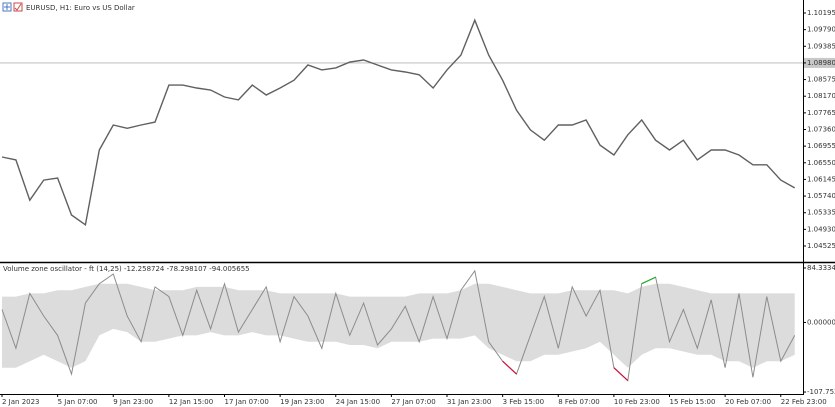  What do you see at coordinates (693, 402) in the screenshot?
I see `x-tick-label: 15 Feb 15:00` at bounding box center [693, 402].